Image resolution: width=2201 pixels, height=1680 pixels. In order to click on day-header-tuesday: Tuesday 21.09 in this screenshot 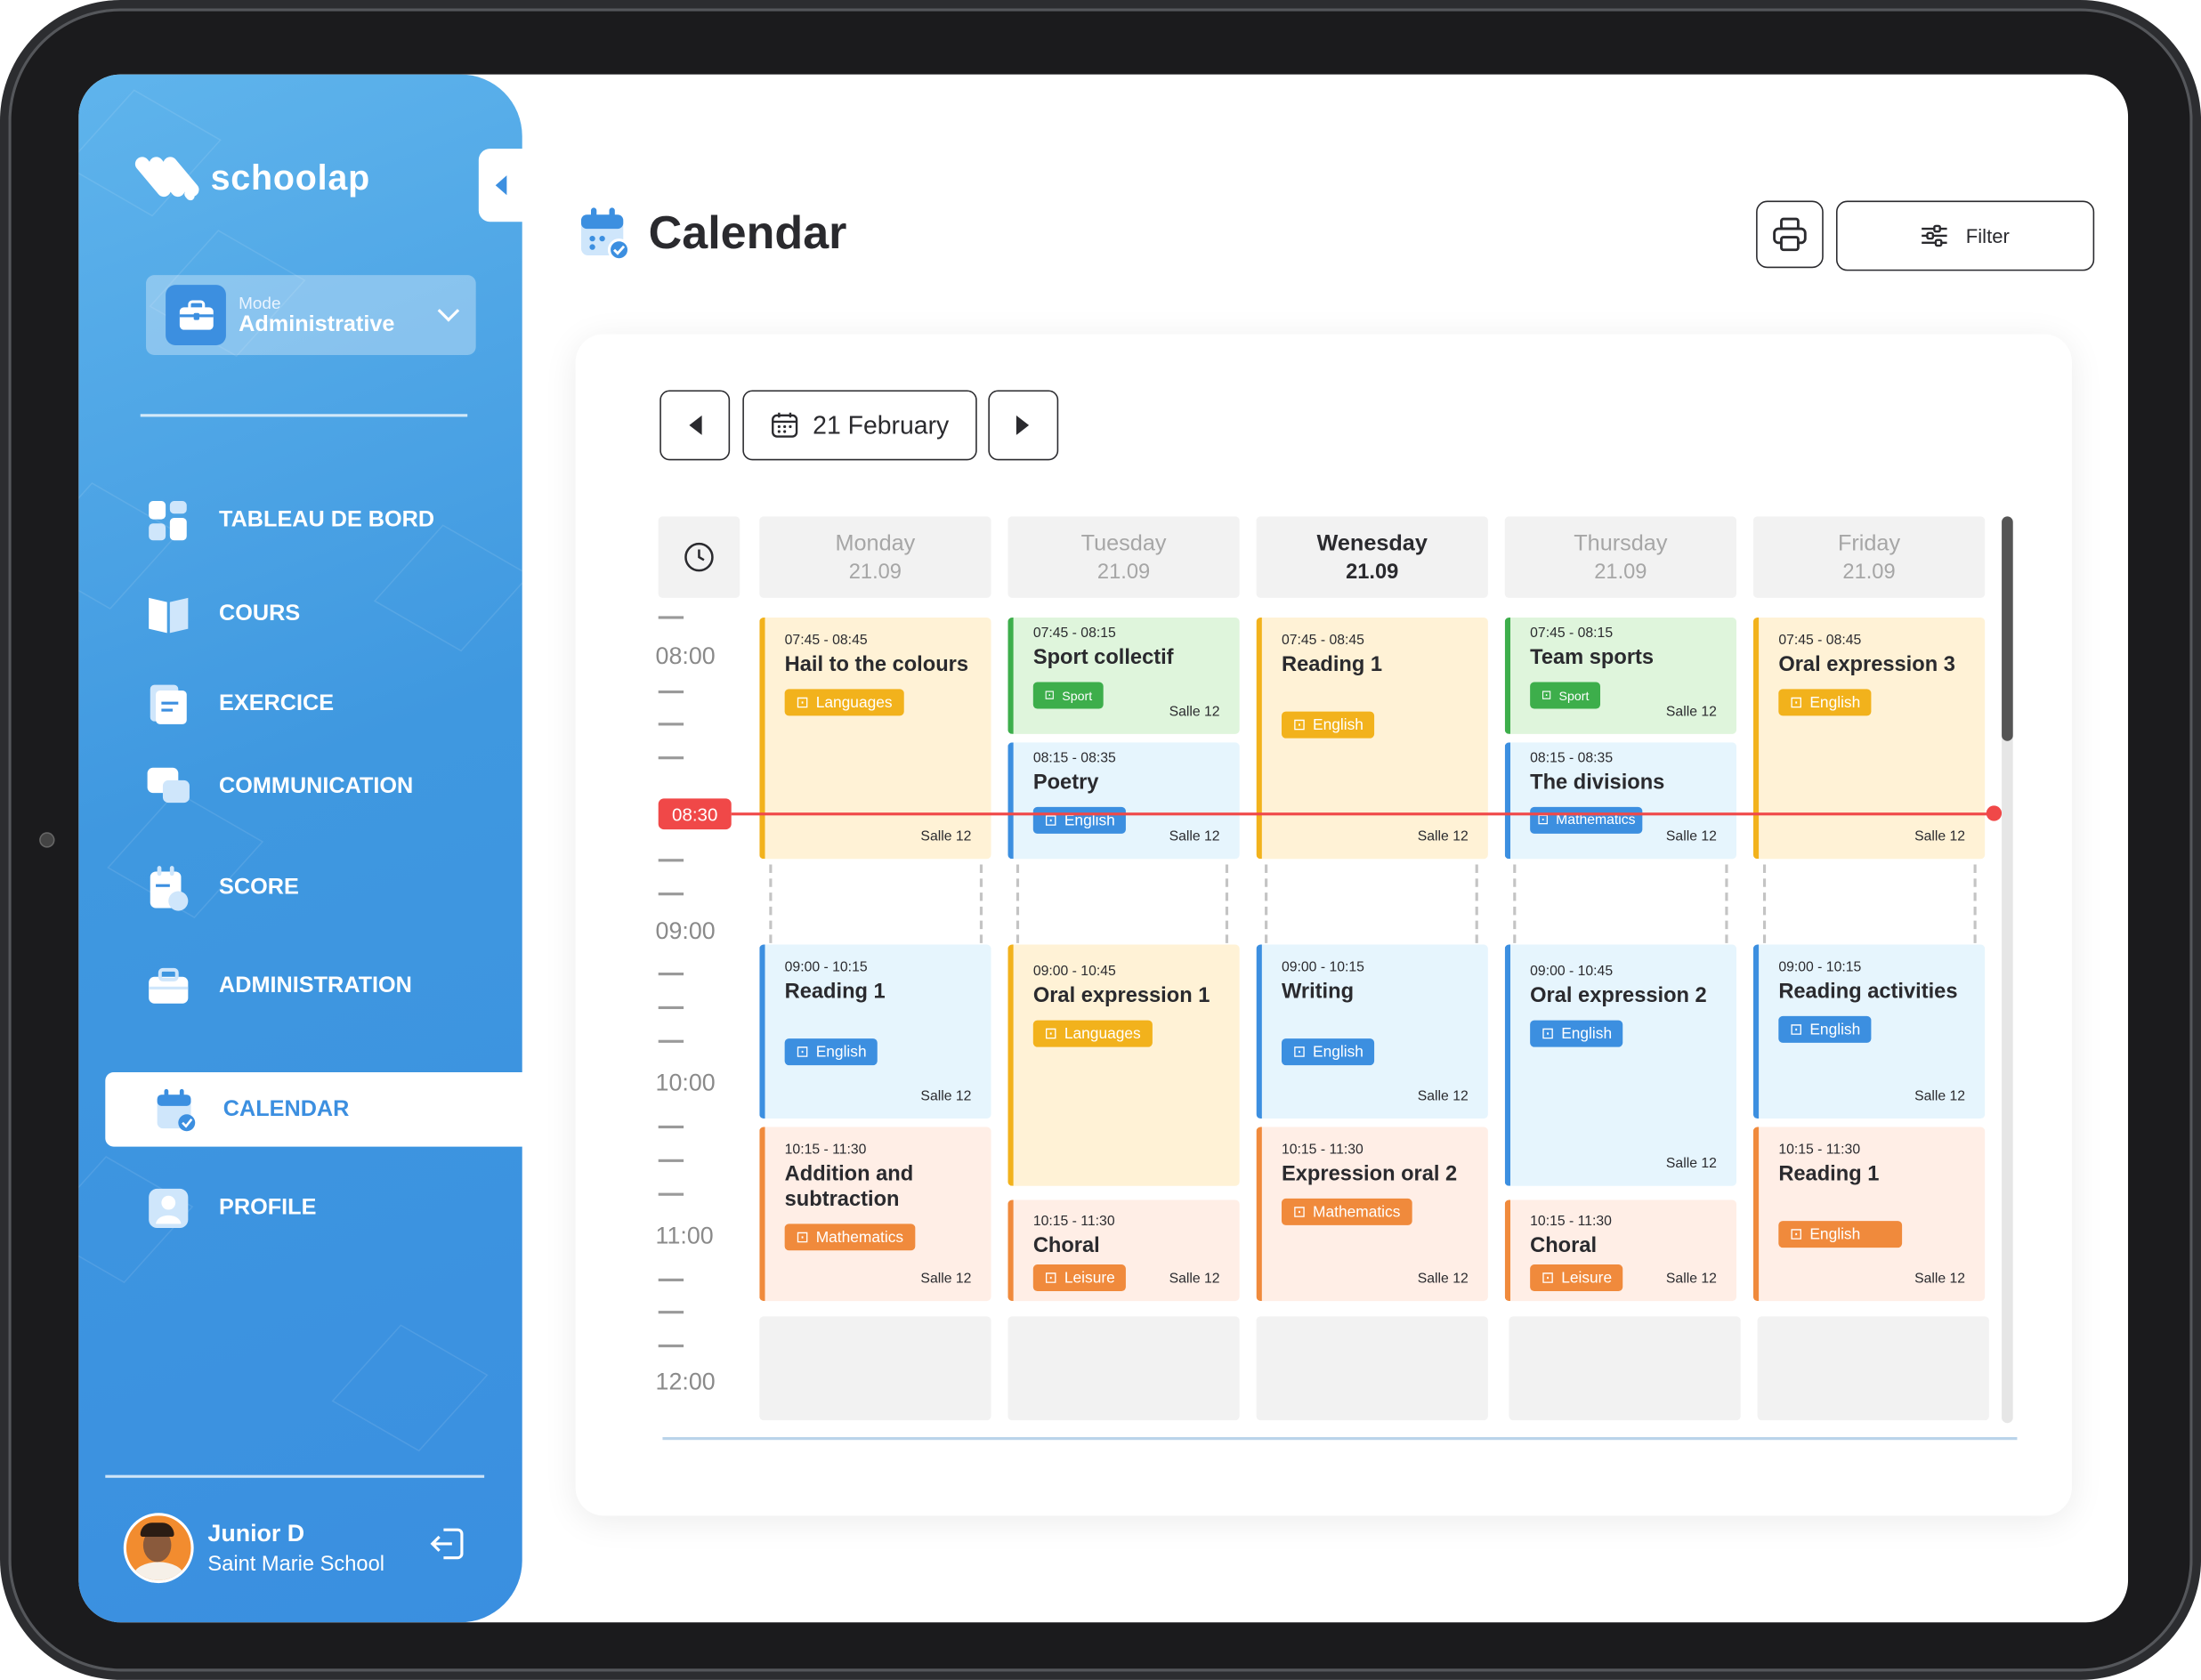, I will do `click(1123, 557)`.